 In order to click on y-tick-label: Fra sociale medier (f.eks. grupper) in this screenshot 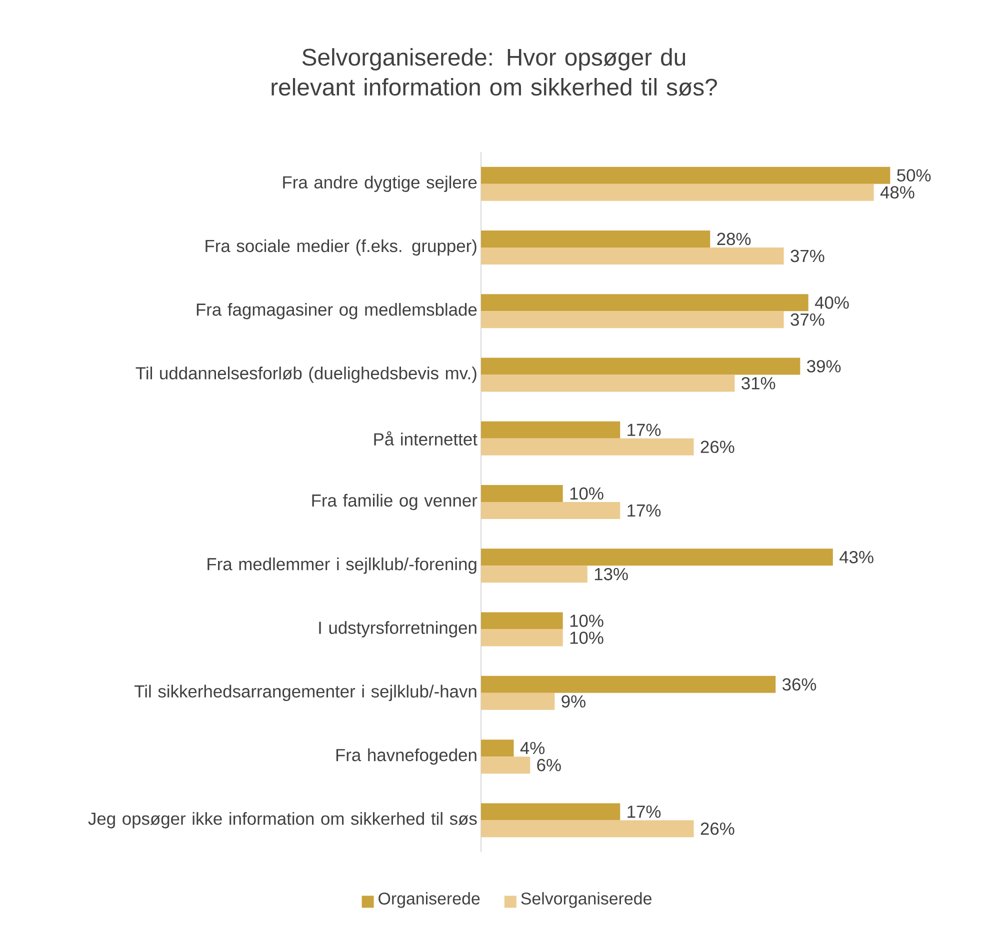, I will do `click(341, 247)`.